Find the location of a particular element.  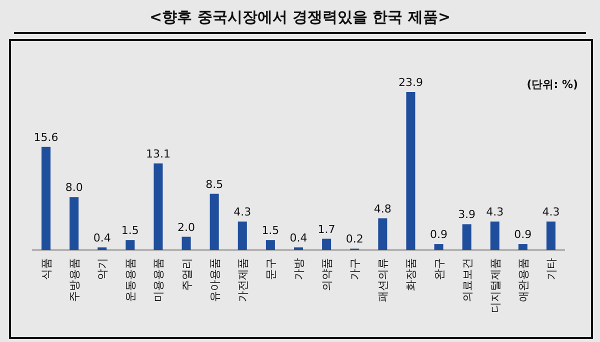

x-tick-label: 디지털제품 is located at coordinates (495, 285).